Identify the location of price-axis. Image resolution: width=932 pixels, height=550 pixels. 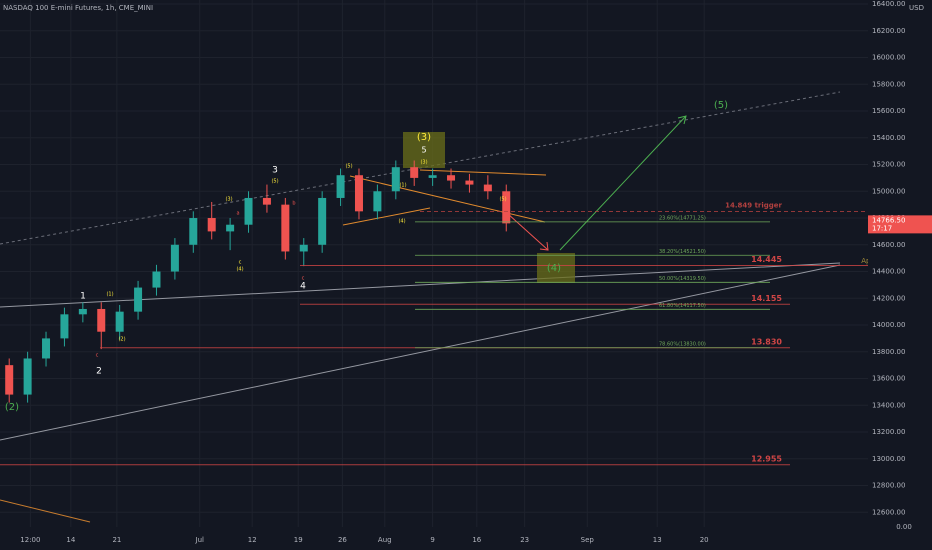
(900, 275).